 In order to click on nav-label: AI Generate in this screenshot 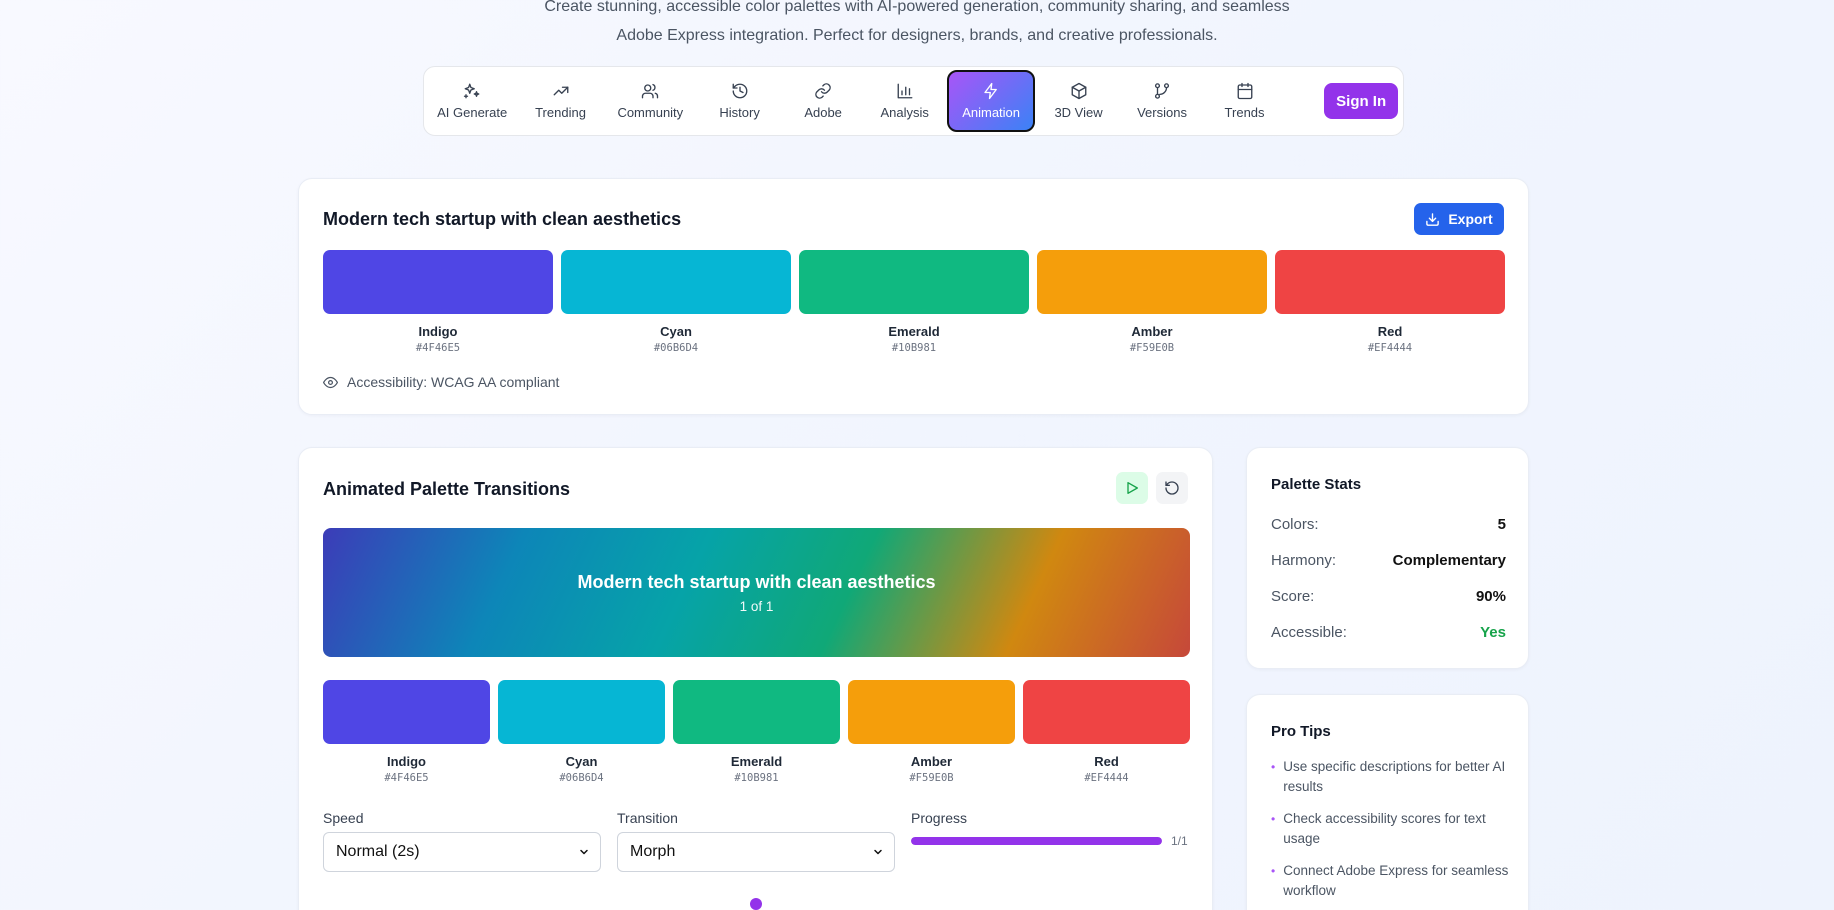, I will do `click(472, 112)`.